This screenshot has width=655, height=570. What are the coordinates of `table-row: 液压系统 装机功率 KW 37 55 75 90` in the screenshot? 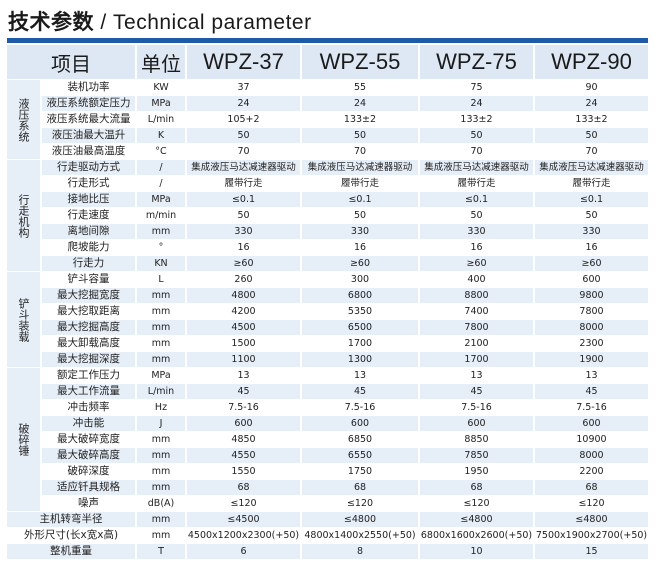 It's located at (327, 119).